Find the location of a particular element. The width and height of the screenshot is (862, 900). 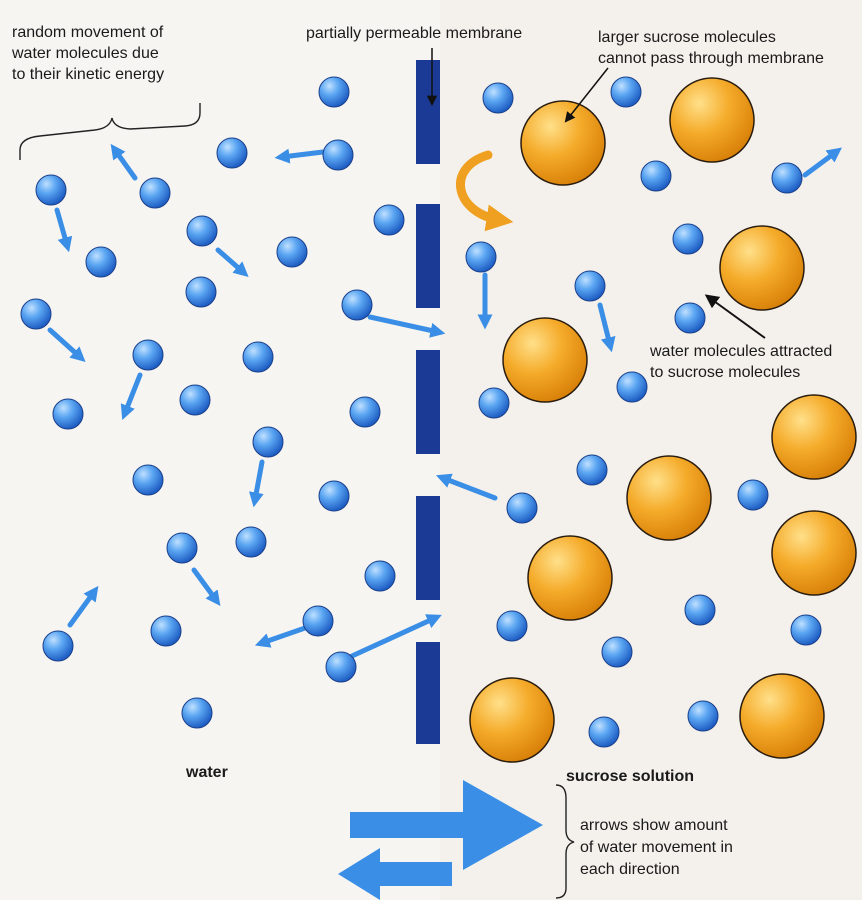

svg-text: water molecules due is located at coordinates (85, 53).